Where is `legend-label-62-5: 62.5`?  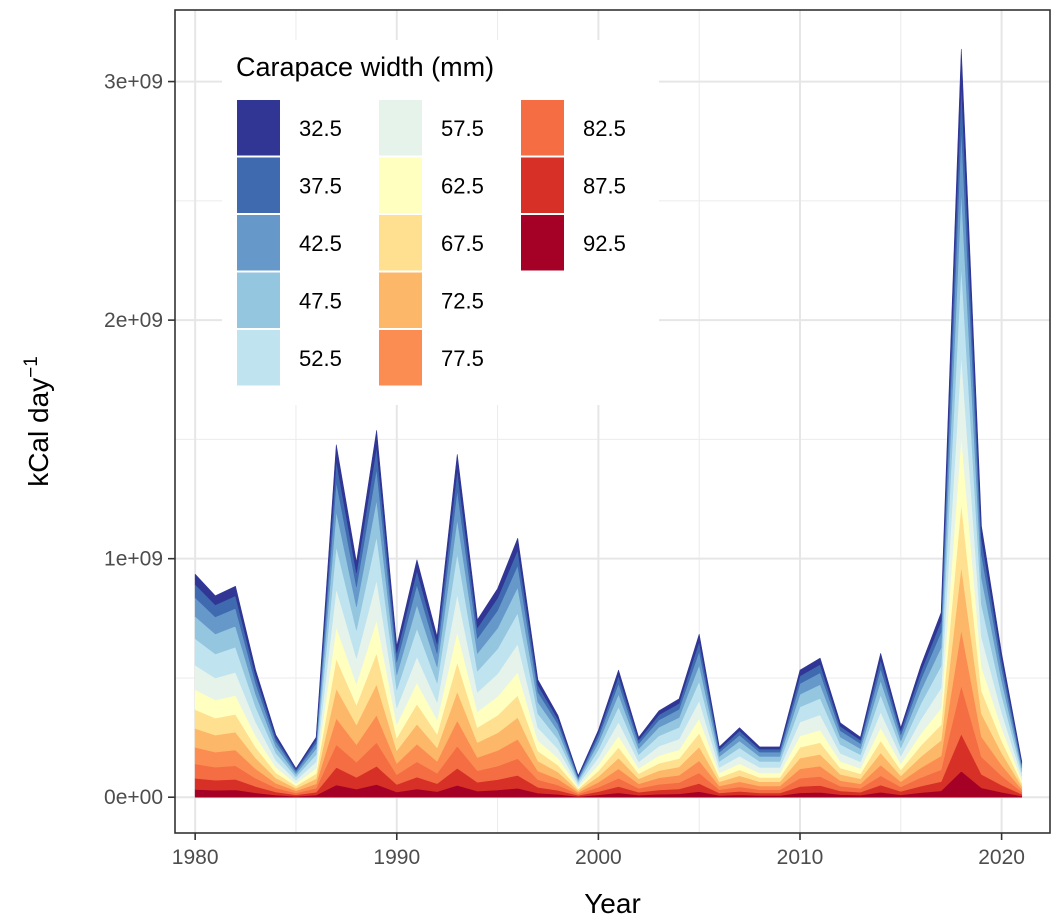
legend-label-62-5: 62.5 is located at coordinates (462, 185).